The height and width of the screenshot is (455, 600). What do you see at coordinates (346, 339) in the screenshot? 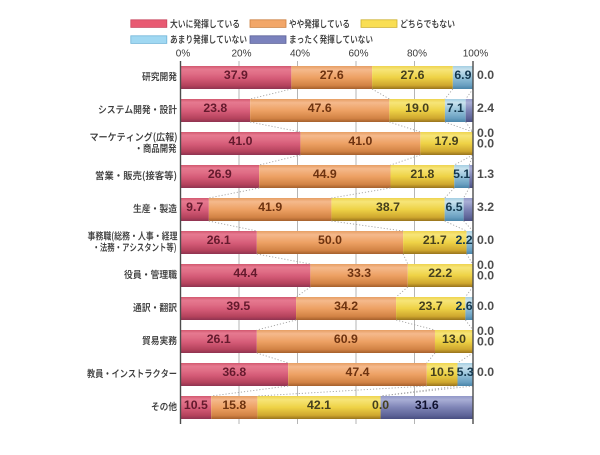
I see `svg-text: 60.9` at bounding box center [346, 339].